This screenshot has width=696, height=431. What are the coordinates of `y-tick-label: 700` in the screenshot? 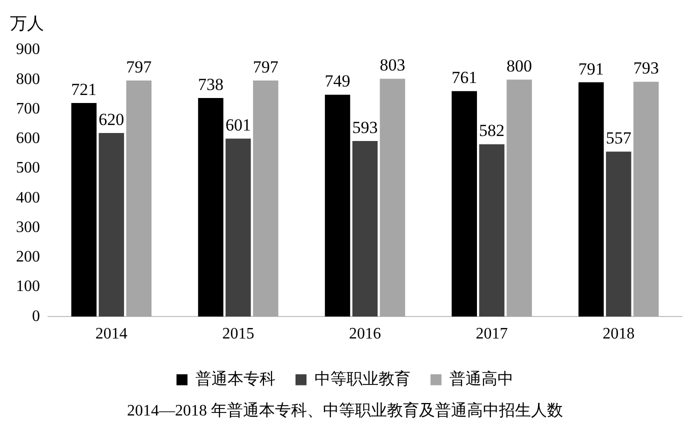 It's located at (28, 109).